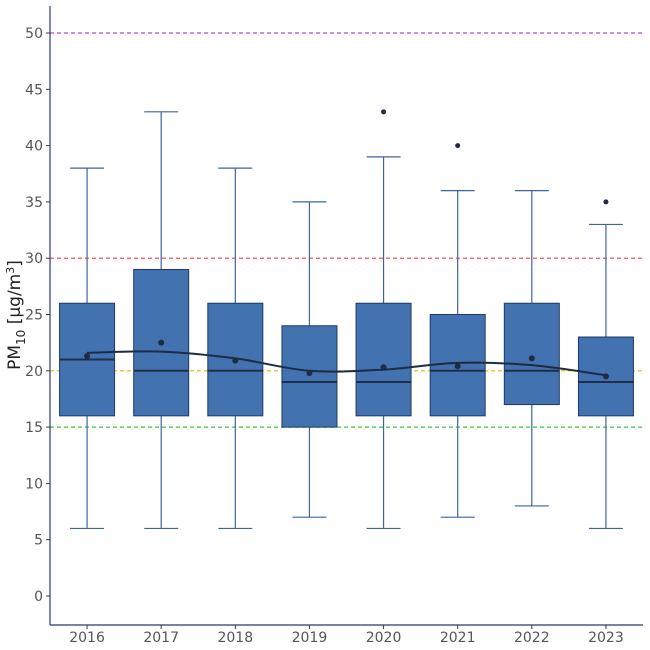 Image resolution: width=650 pixels, height=650 pixels. I want to click on box-2017, so click(161, 320).